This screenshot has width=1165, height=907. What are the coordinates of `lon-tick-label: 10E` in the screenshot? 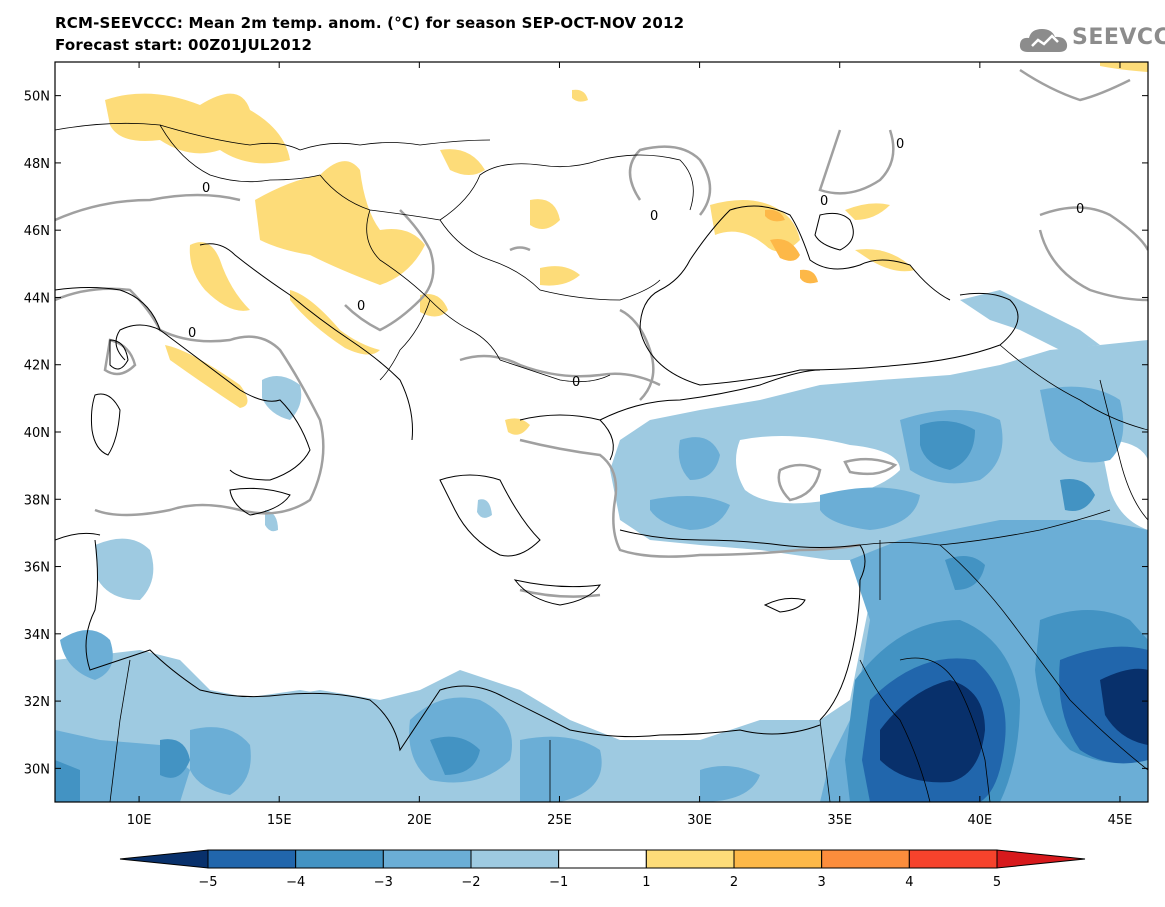 It's located at (139, 820).